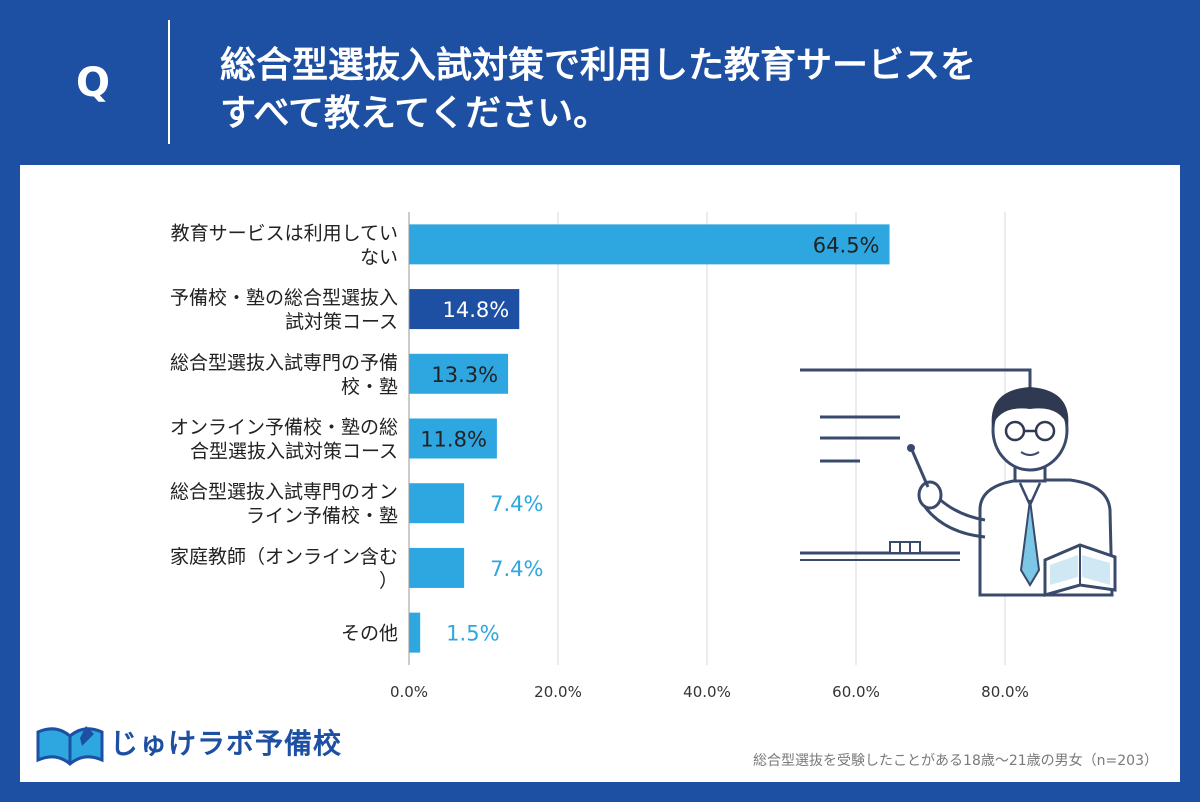 Image resolution: width=1200 pixels, height=802 pixels. What do you see at coordinates (558, 692) in the screenshot?
I see `x-tick-label: 20.0%` at bounding box center [558, 692].